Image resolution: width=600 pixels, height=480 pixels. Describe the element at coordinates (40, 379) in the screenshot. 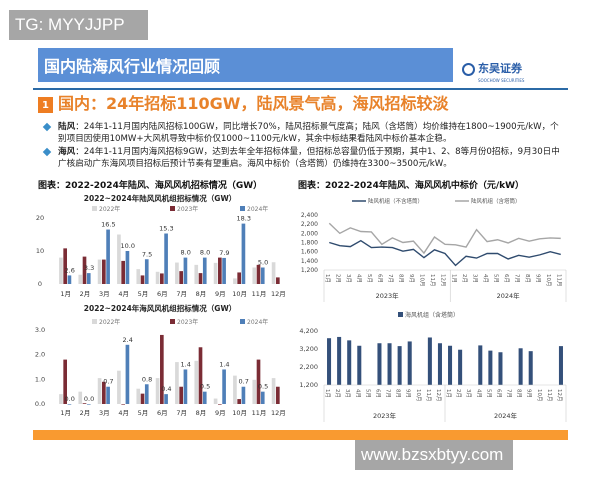

I see `y-tick-label: 1.0` at that location.